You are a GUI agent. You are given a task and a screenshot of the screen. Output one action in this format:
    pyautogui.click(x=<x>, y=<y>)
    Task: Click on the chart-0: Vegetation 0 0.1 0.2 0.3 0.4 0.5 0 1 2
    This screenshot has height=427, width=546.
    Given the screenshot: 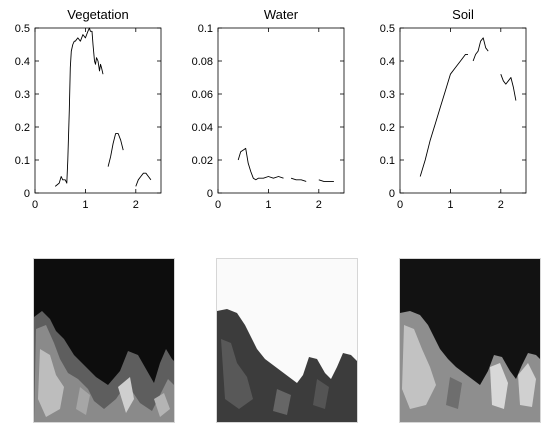 What is the action you would take?
    pyautogui.click(x=88, y=109)
    